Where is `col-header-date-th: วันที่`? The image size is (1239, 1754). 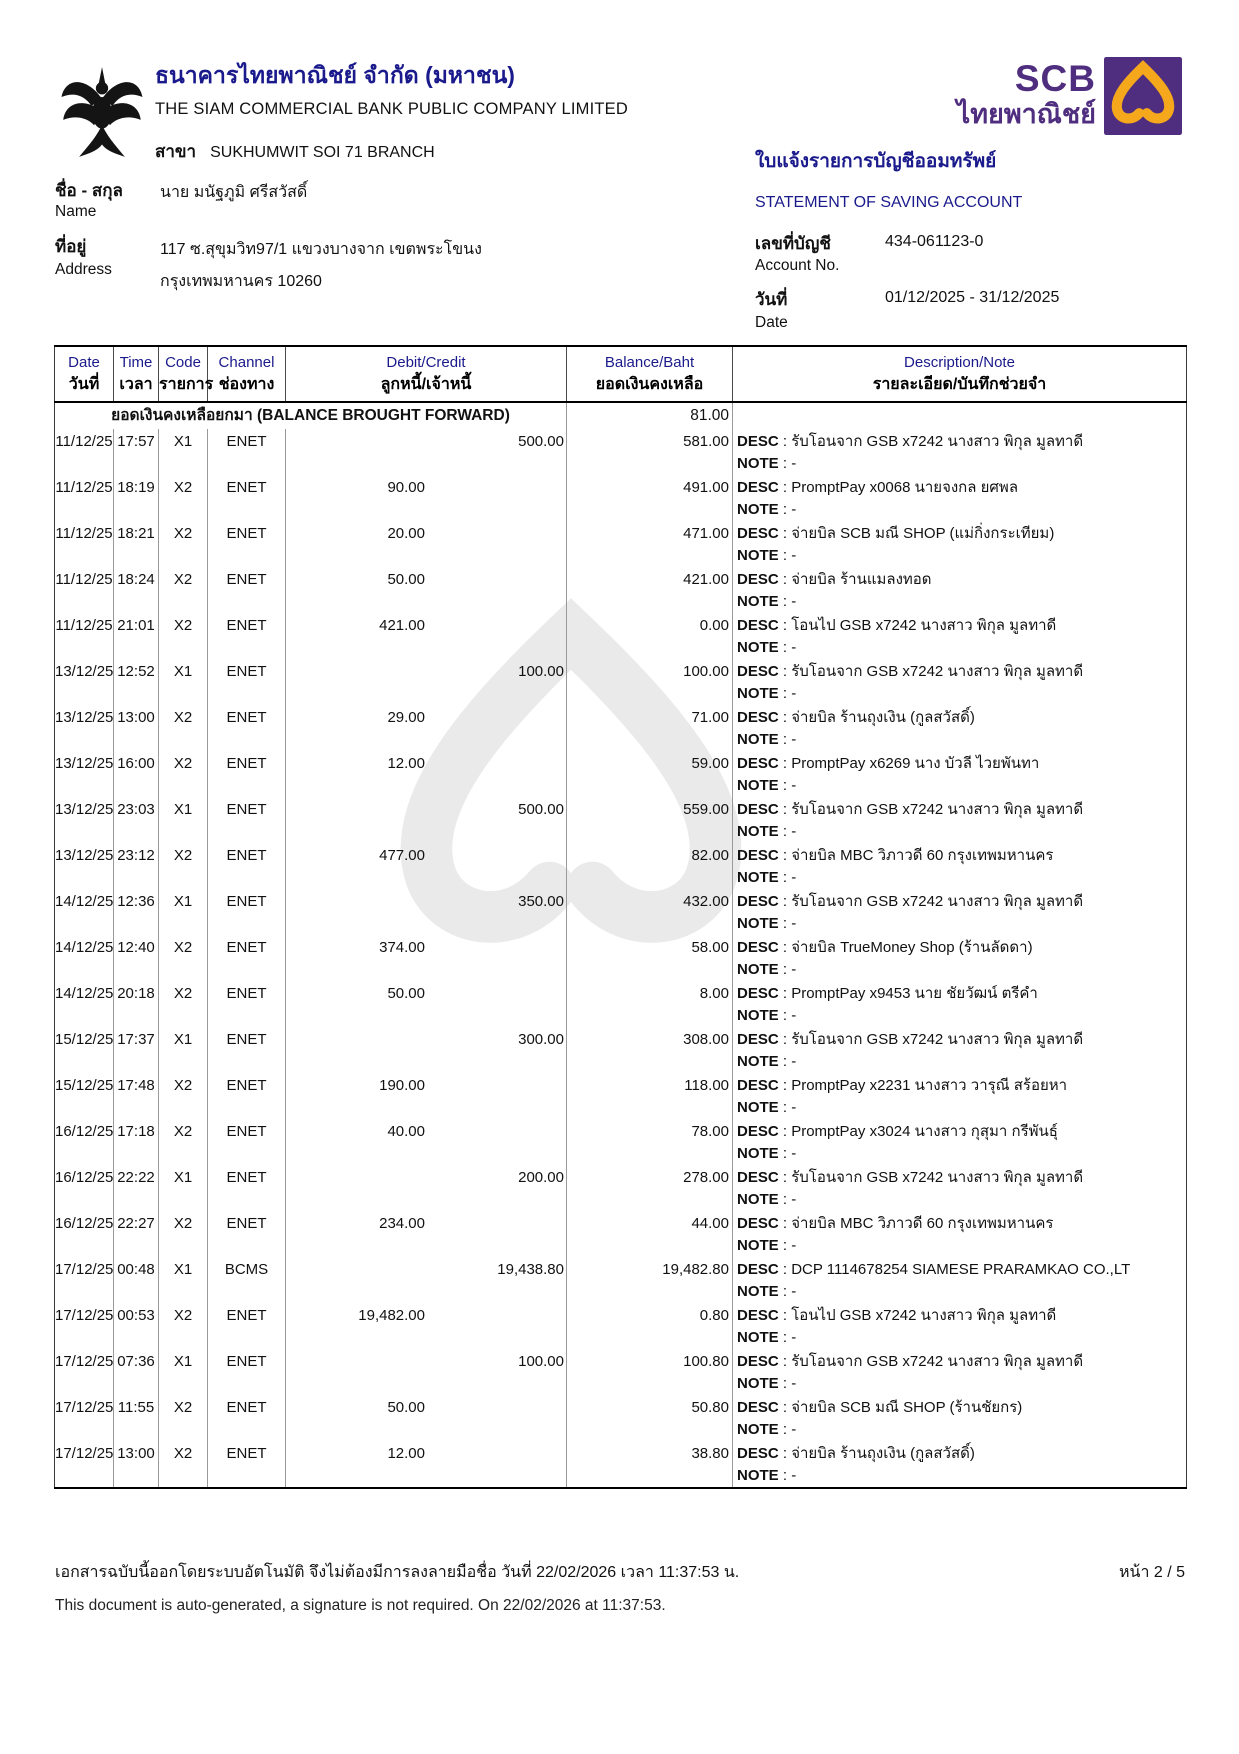
col-header-date-th: วันที่ is located at coordinates (84, 387).